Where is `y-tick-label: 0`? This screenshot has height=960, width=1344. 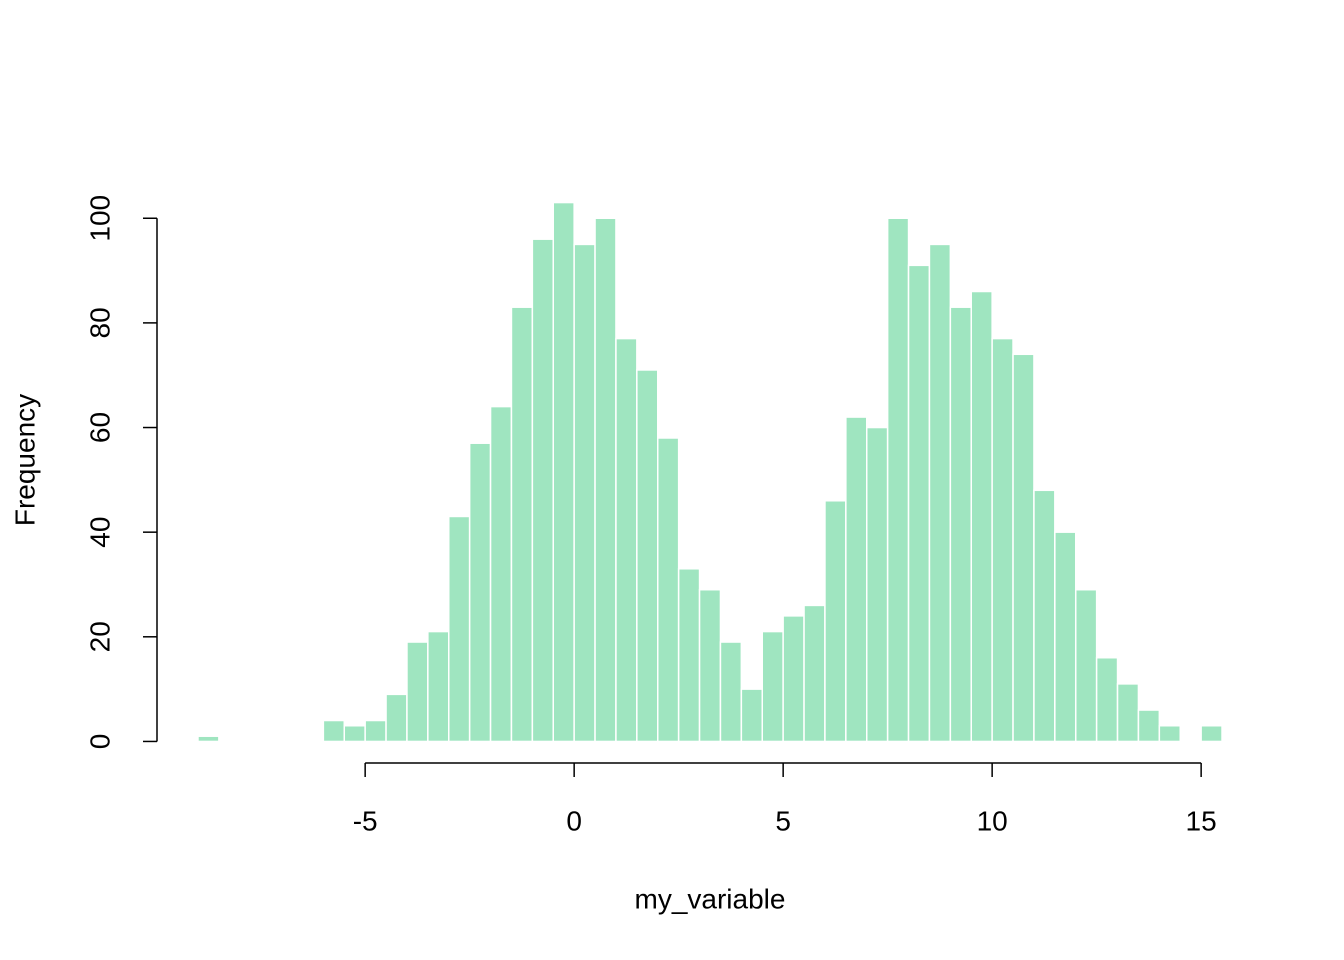
y-tick-label: 0 is located at coordinates (99, 742).